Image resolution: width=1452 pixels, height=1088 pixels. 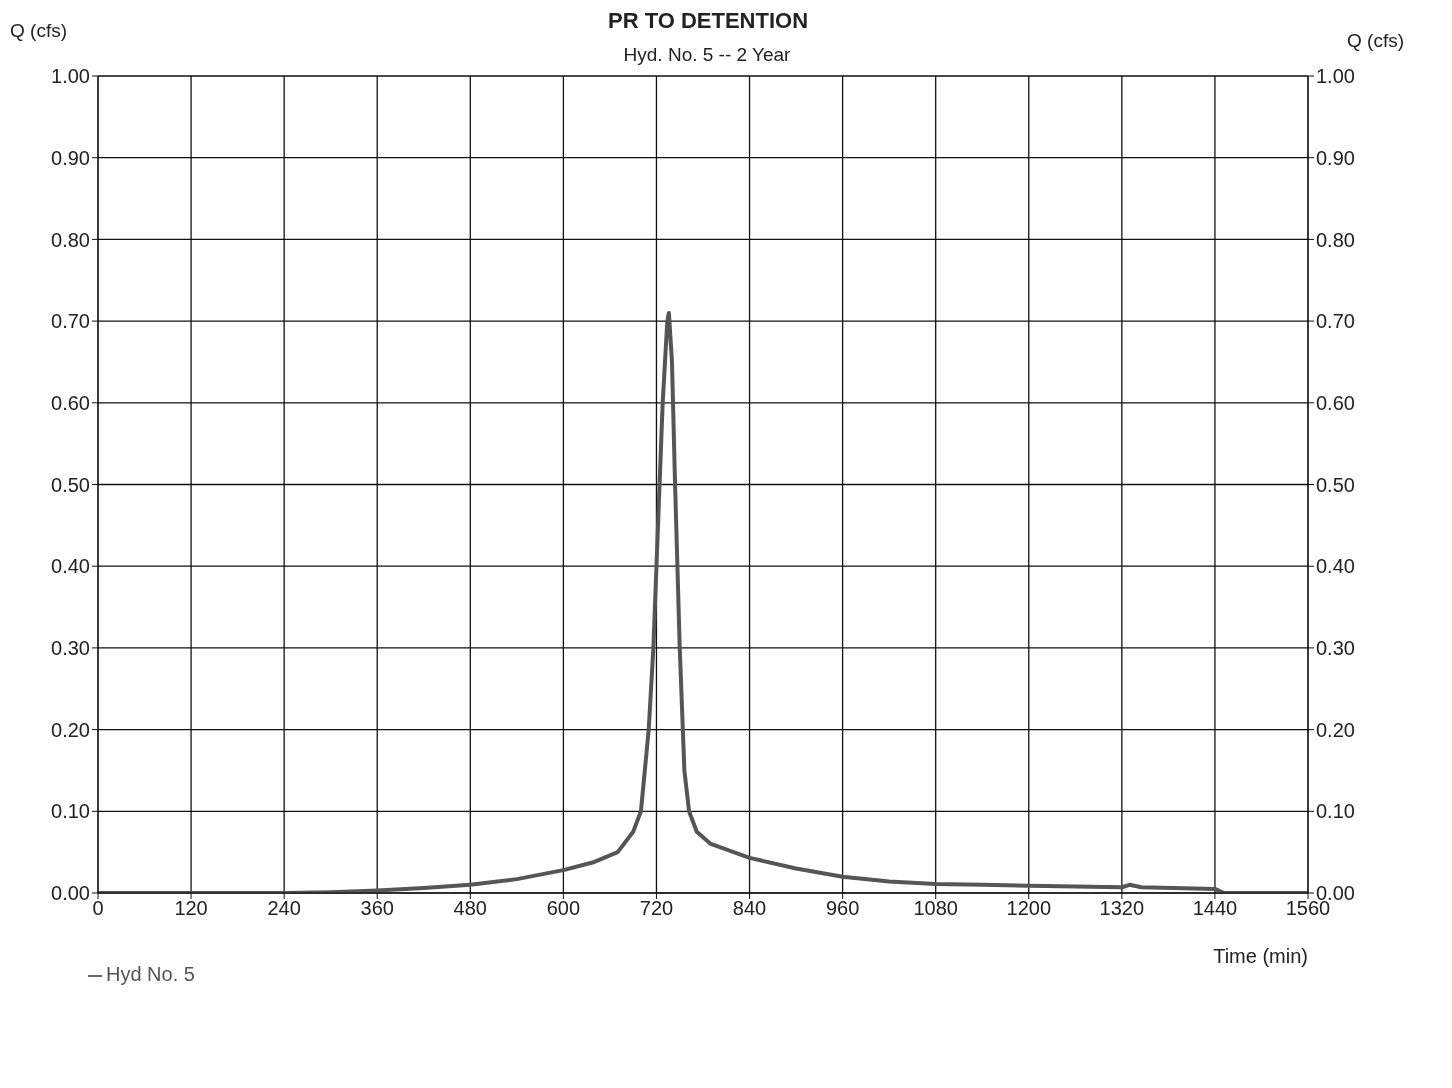 What do you see at coordinates (70, 402) in the screenshot?
I see `y-tick-label: 0.60` at bounding box center [70, 402].